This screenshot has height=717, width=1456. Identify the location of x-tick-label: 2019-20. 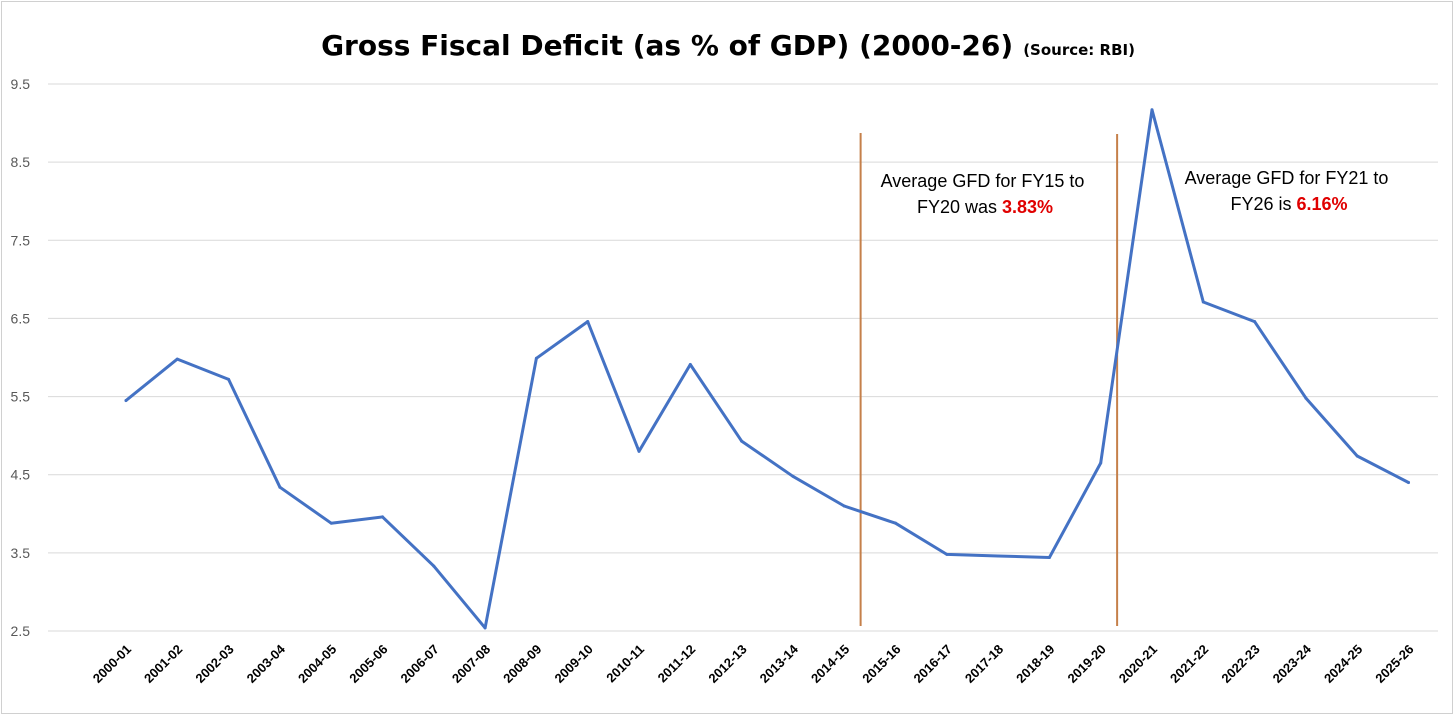
(1086, 664).